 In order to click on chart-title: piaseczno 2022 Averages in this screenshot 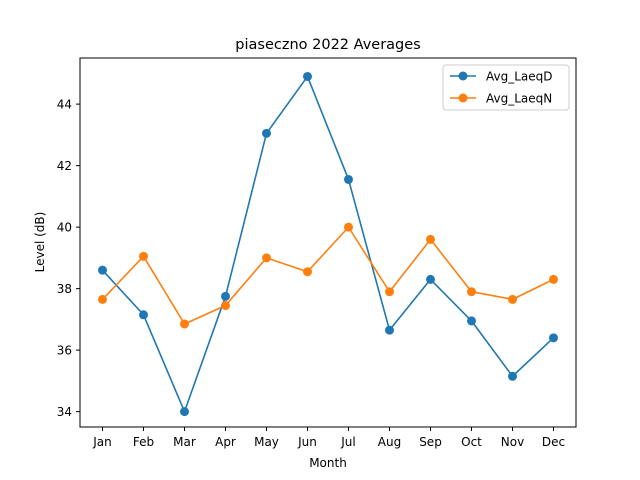, I will do `click(327, 45)`.